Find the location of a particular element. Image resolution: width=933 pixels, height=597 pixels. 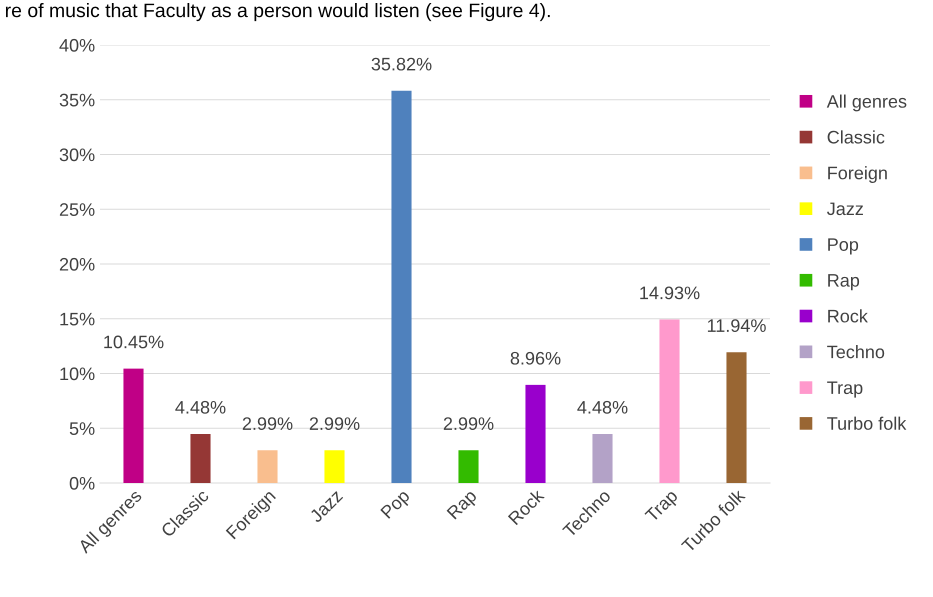

legend-label: Rock is located at coordinates (848, 316).